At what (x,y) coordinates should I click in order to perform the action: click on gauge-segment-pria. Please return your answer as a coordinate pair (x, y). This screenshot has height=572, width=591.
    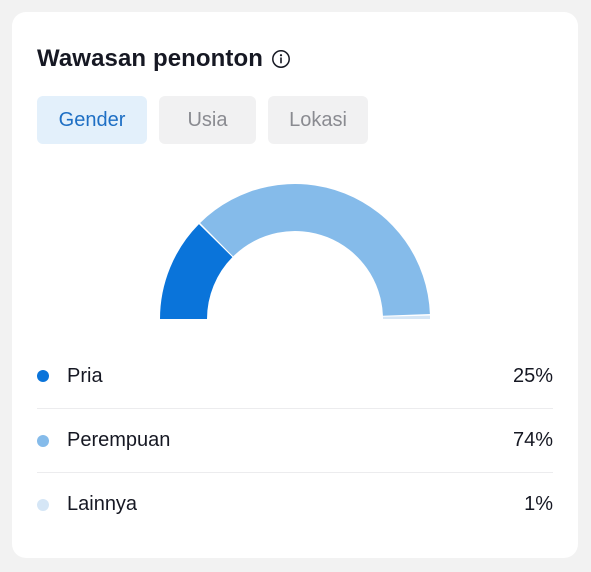
    Looking at the image, I should click on (196, 271).